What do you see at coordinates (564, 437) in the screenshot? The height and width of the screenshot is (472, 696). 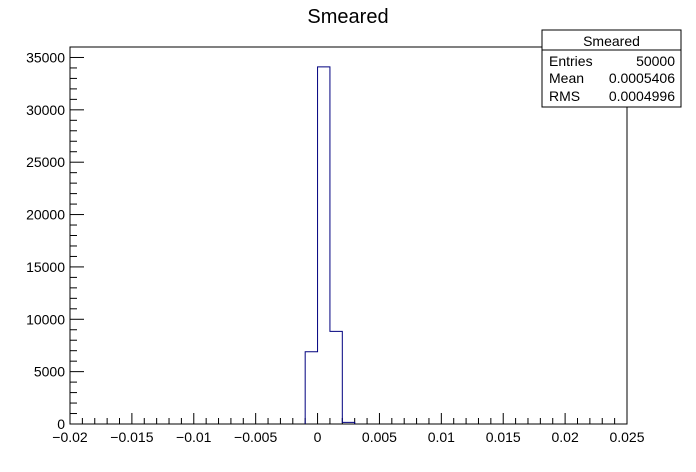 I see `x-tick-label: 0.02` at bounding box center [564, 437].